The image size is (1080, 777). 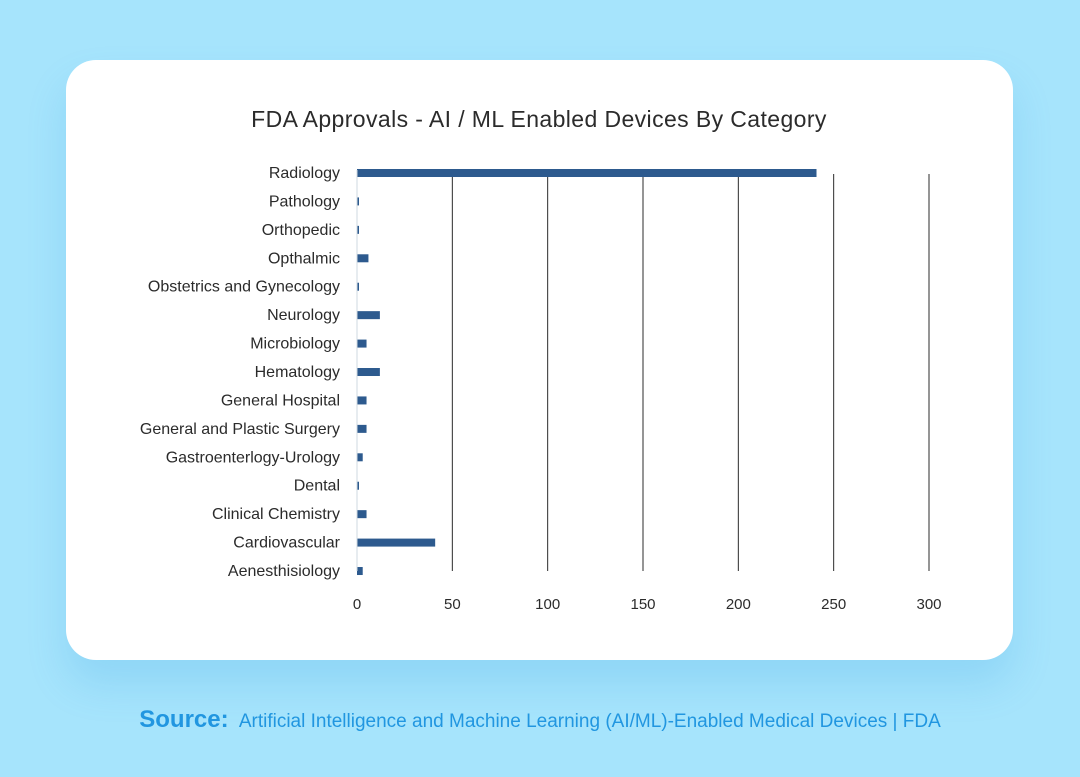 I want to click on x-tick-label: 200, so click(x=738, y=604).